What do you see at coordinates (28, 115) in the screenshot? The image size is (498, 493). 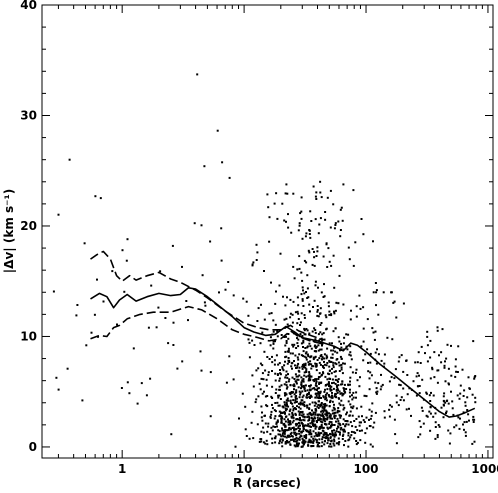 I see `y-tick-label: 30` at bounding box center [28, 115].